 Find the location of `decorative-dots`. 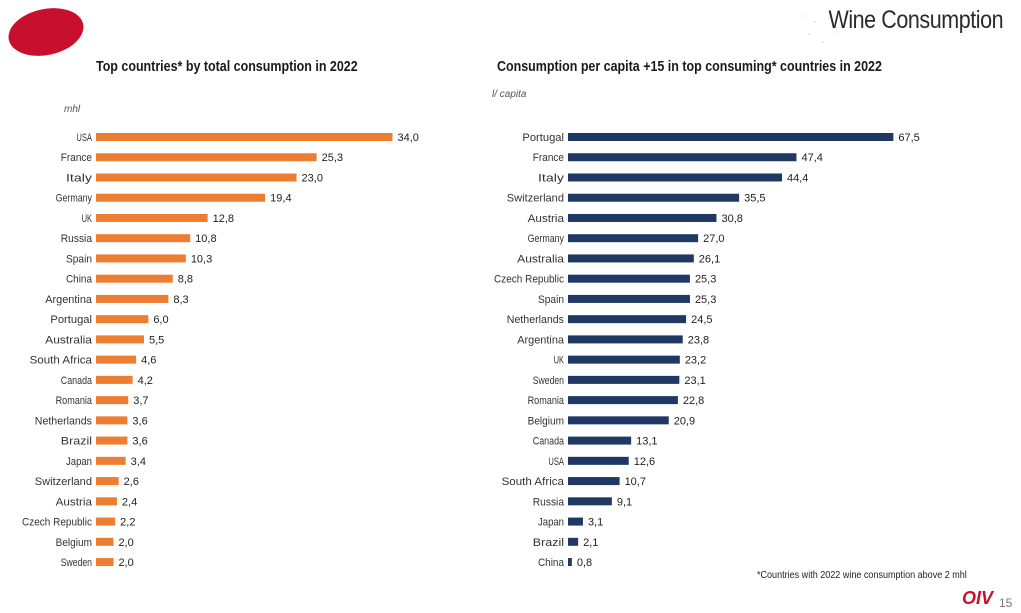

decorative-dots is located at coordinates (820, 29).